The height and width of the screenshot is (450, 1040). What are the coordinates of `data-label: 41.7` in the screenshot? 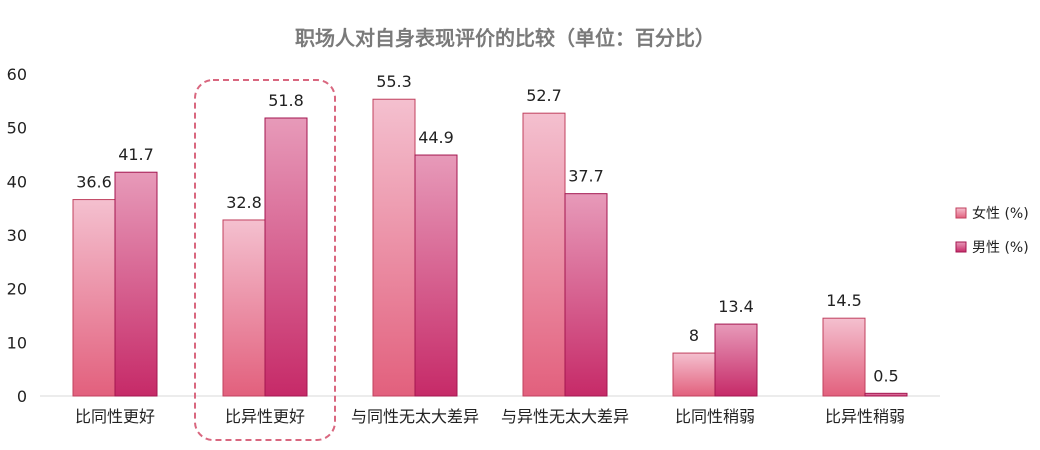 It's located at (136, 154).